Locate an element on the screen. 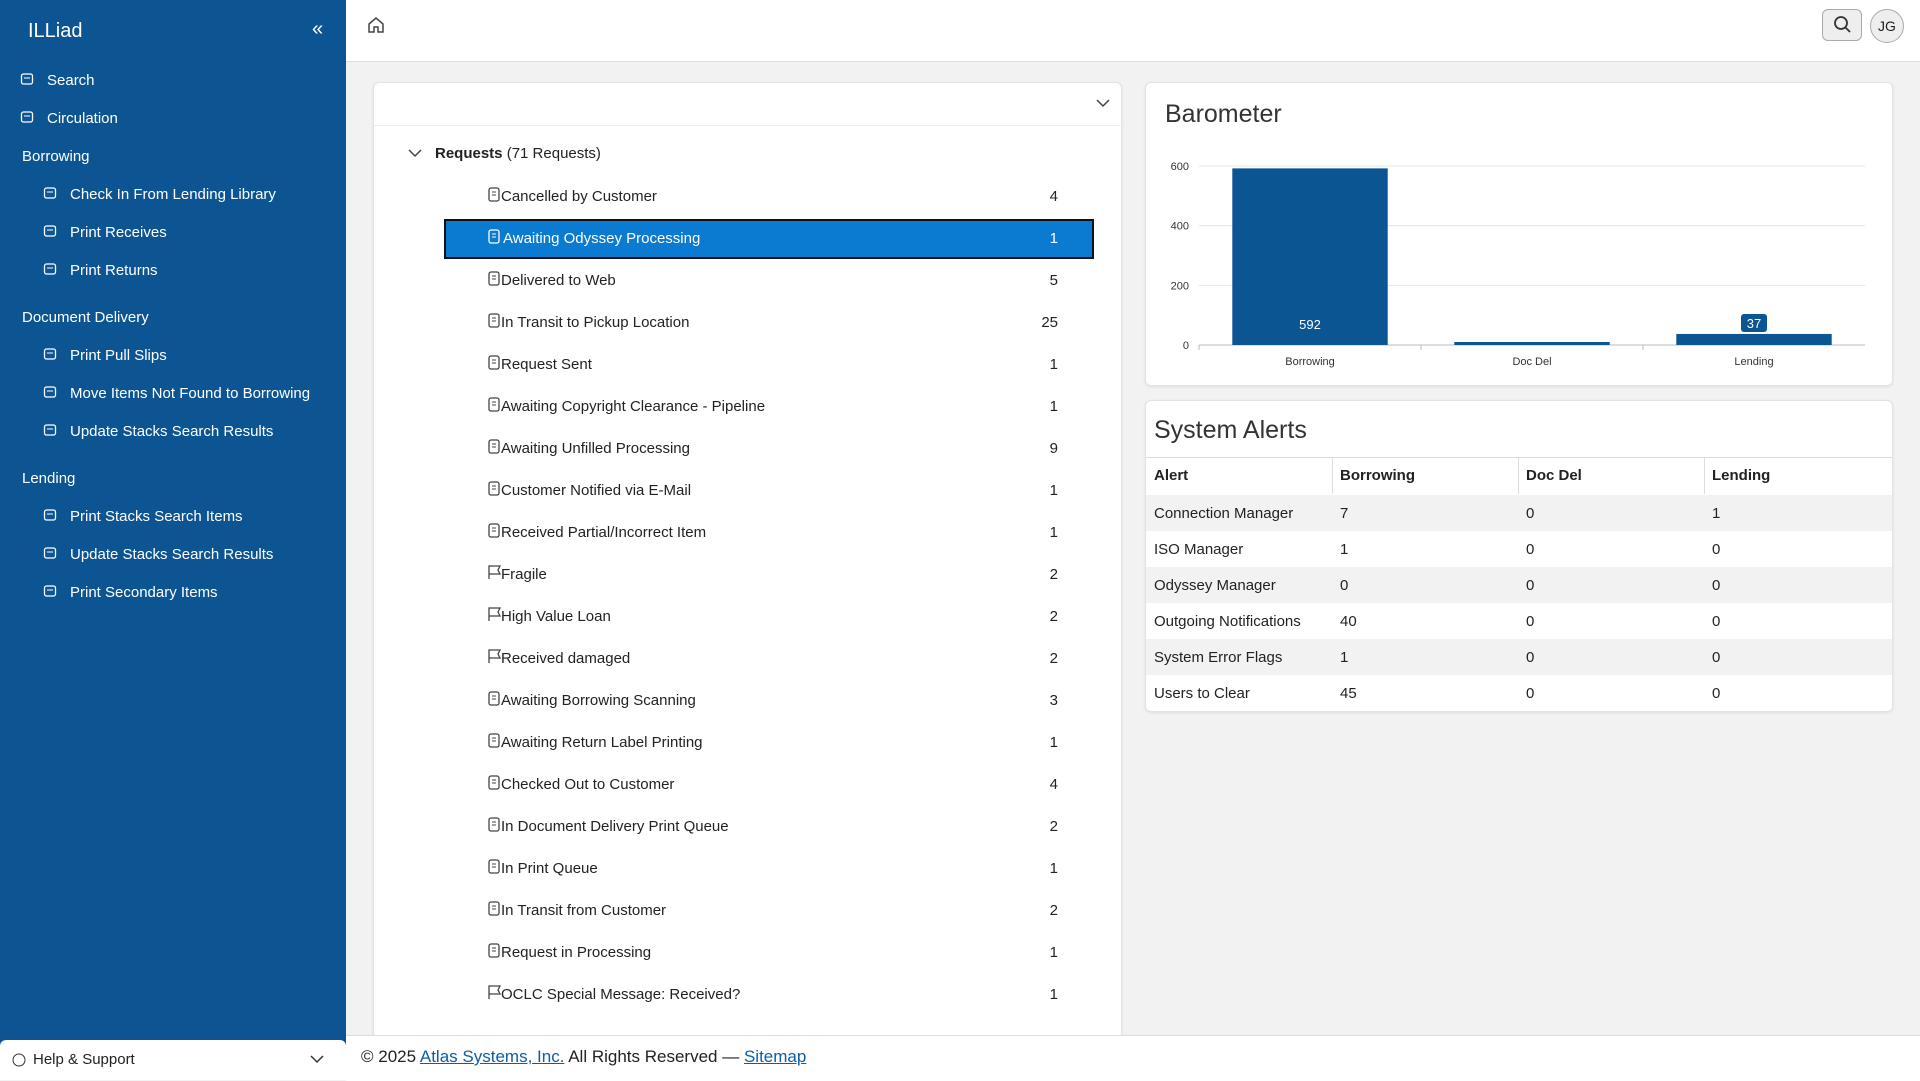  rights: All Rights Reserved — is located at coordinates (654, 1056).